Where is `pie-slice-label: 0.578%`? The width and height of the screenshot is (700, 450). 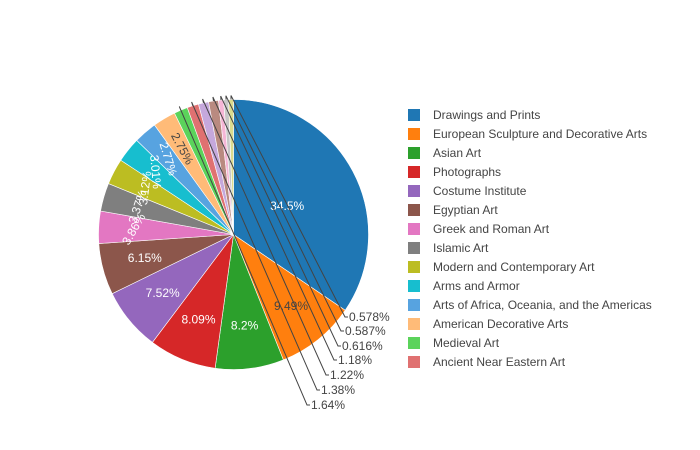 pie-slice-label: 0.578% is located at coordinates (369, 317).